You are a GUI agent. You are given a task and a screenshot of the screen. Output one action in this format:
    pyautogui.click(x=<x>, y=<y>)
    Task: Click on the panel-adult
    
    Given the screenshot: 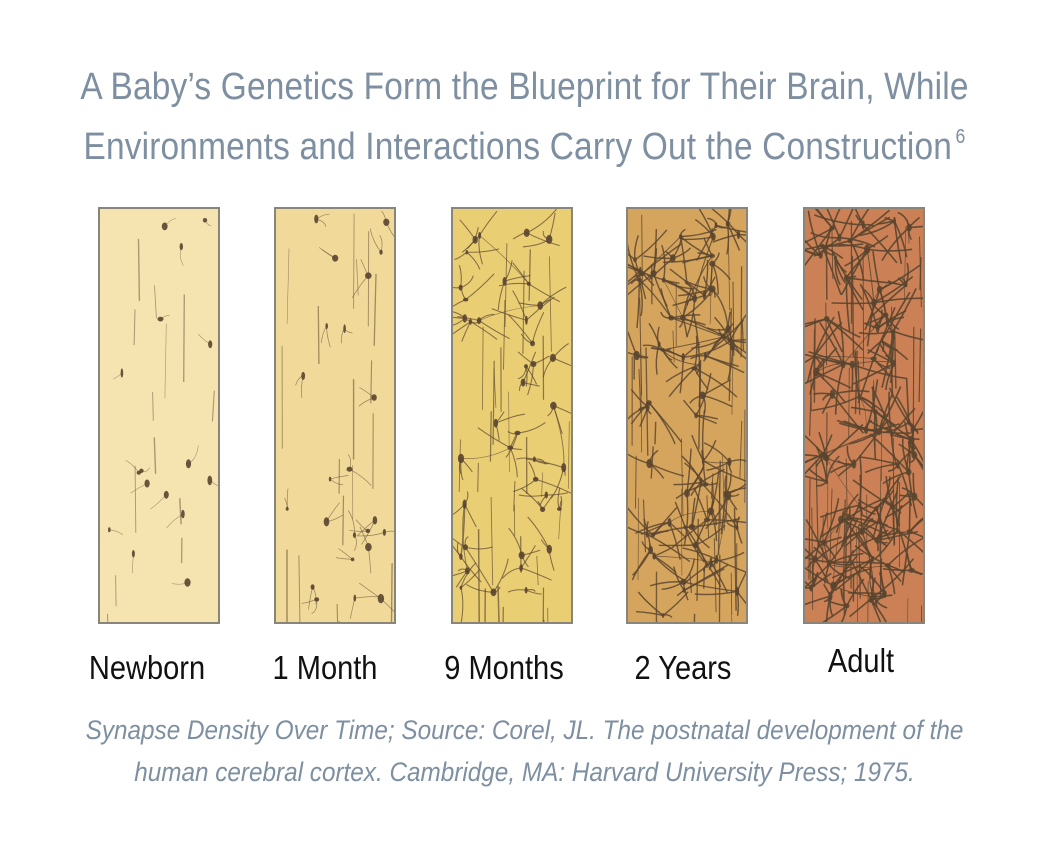 What is the action you would take?
    pyautogui.click(x=864, y=415)
    